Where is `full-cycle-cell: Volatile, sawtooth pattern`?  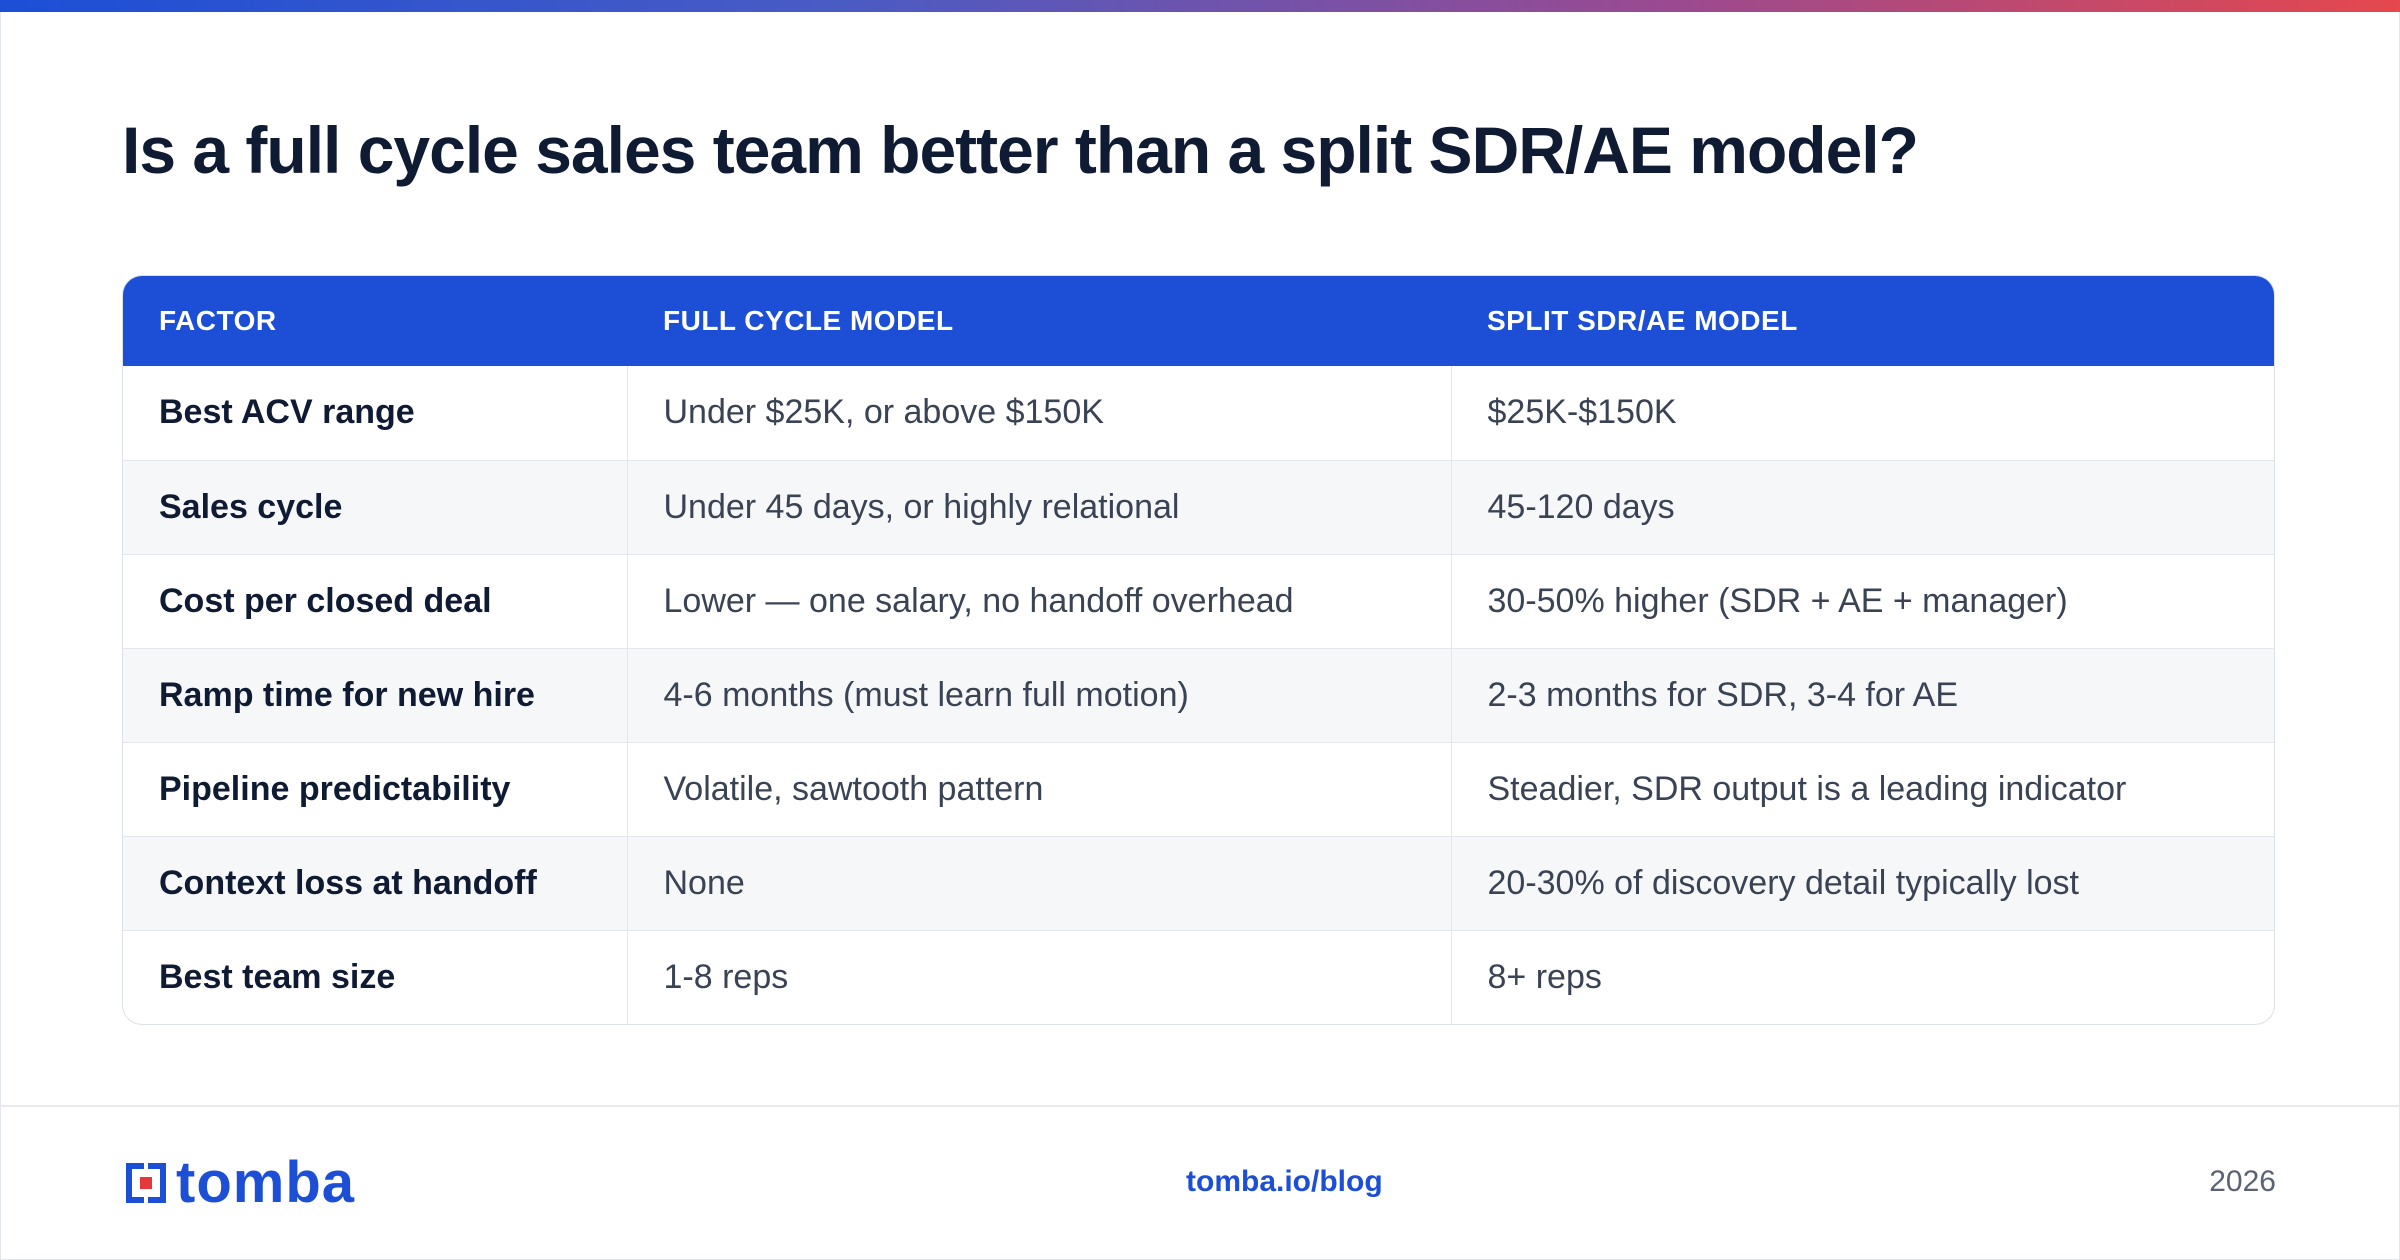 full-cycle-cell: Volatile, sawtooth pattern is located at coordinates (1038, 788).